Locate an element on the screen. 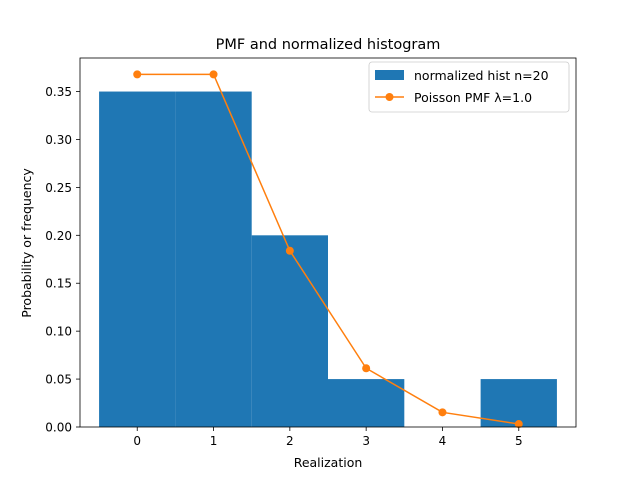 The image size is (640, 485). x-tick-label: 5 is located at coordinates (519, 441).